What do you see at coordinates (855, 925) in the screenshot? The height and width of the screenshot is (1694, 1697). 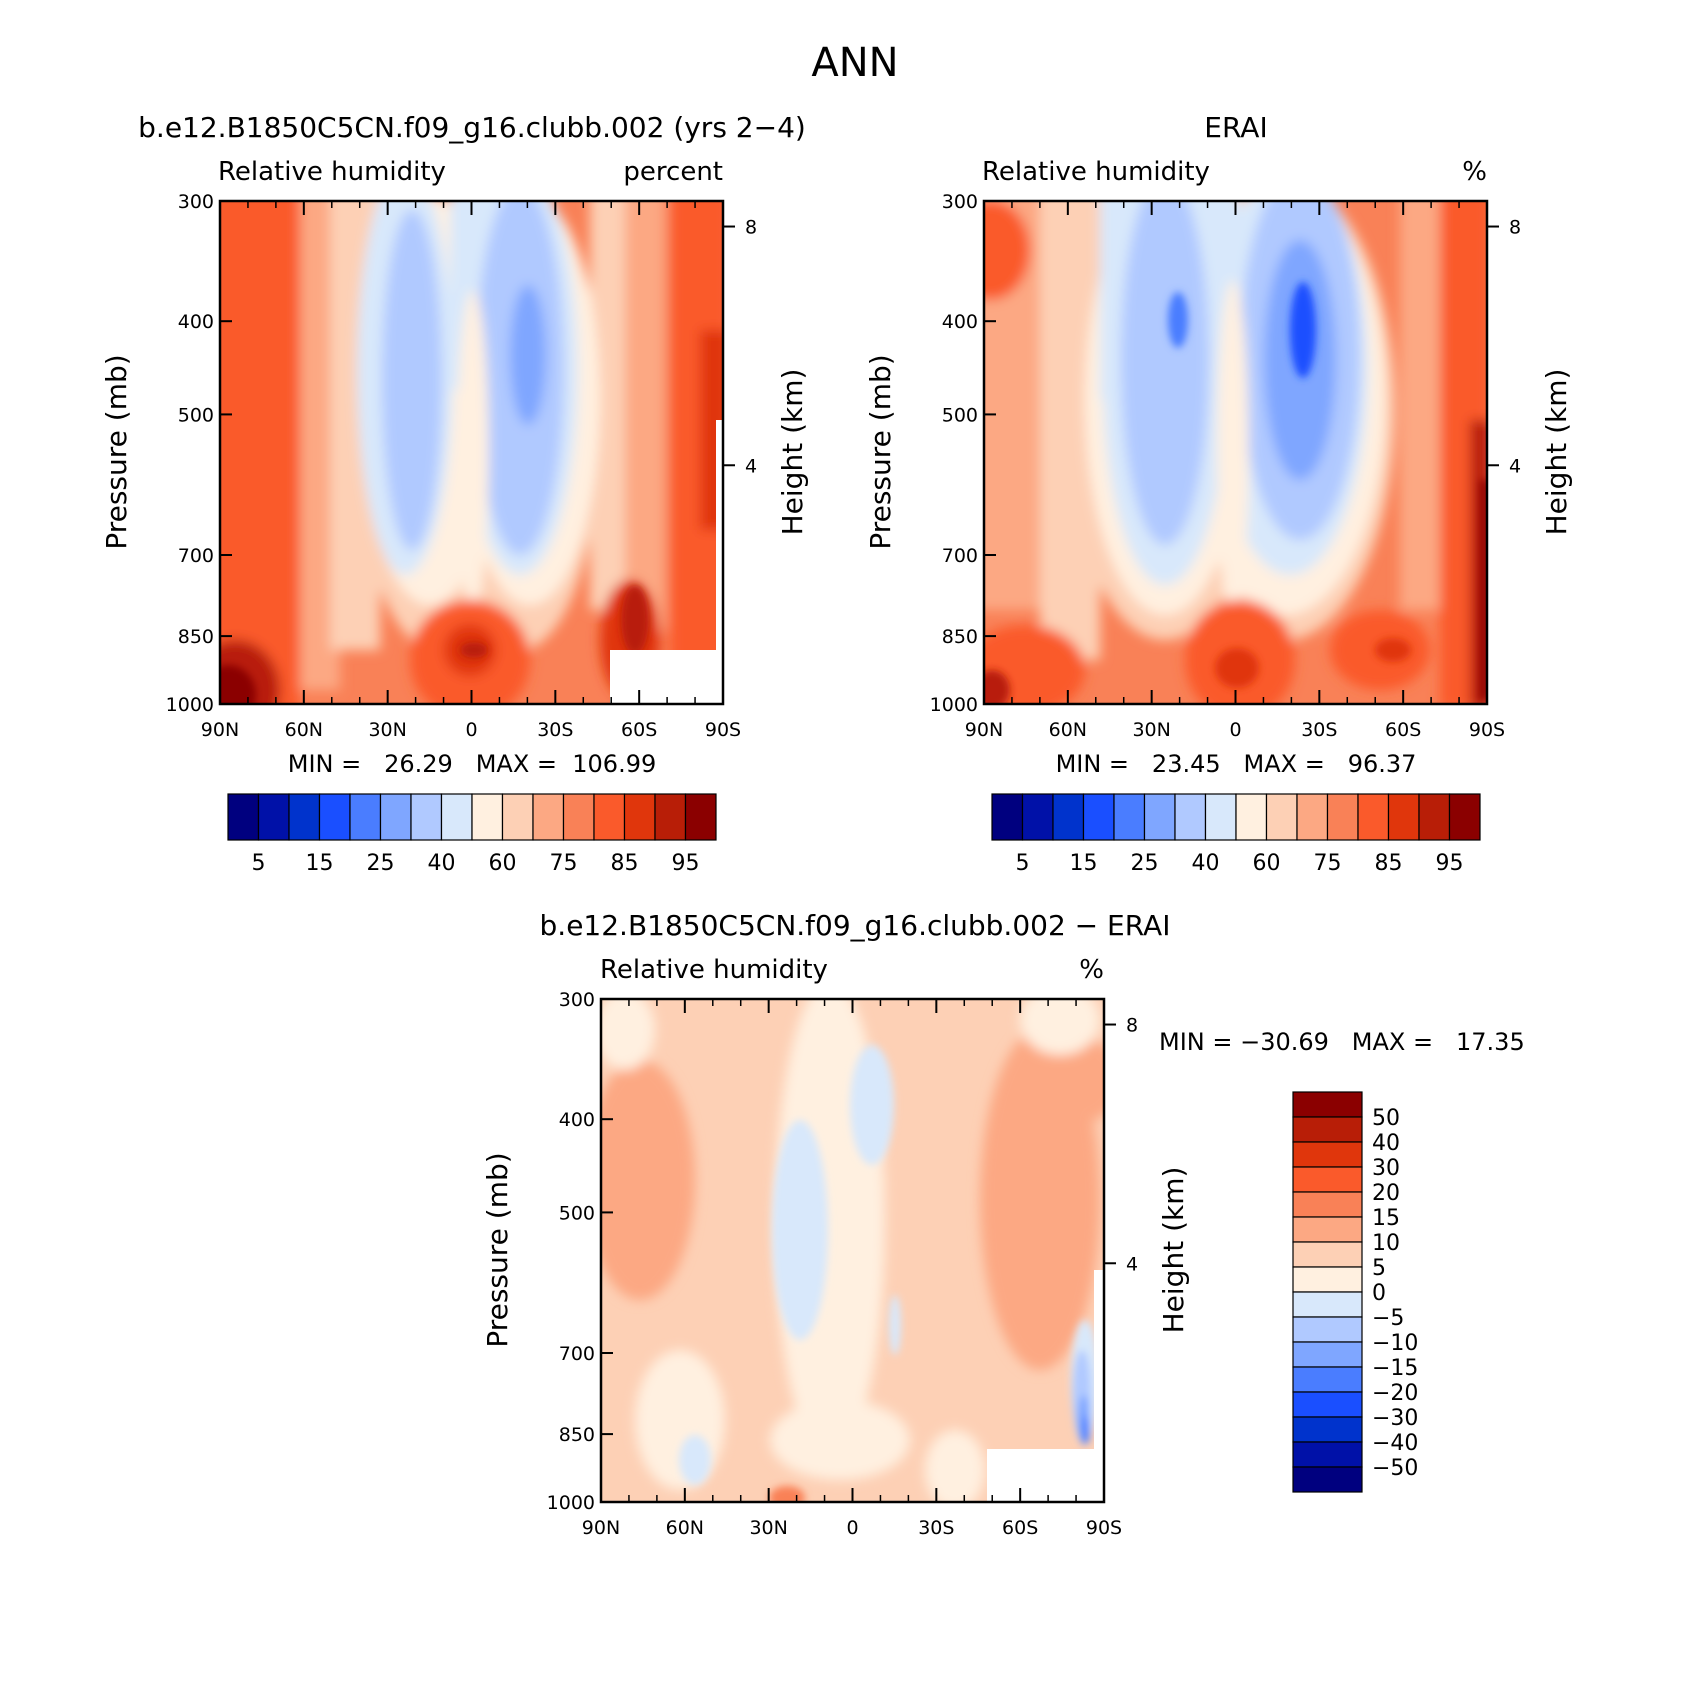 I see `panel-diff-title: b.e12.B1850C5CN.f09_g16.clubb.002 − ERAI` at bounding box center [855, 925].